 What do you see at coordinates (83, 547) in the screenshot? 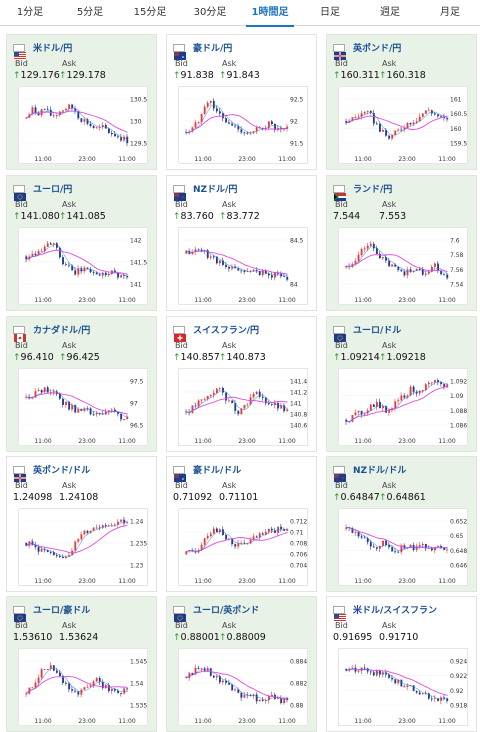
I see `candlestick-chart: 1.24 1.235 1.23 11:00 23:00 11:00` at bounding box center [83, 547].